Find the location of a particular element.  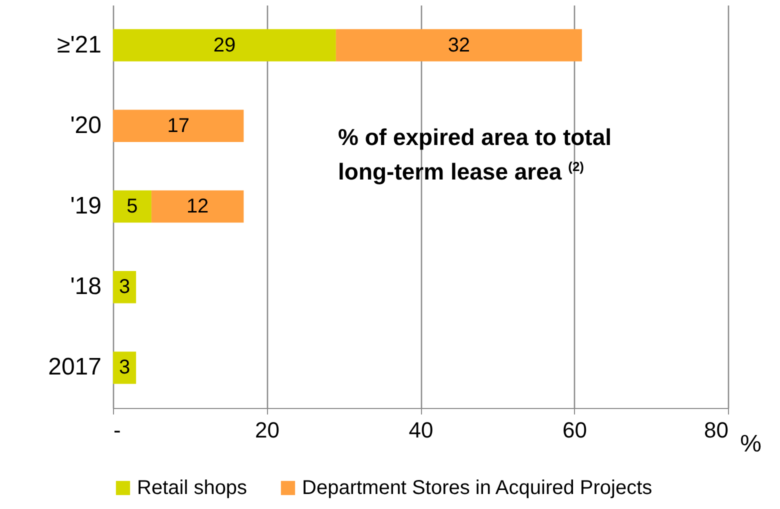

data-label: 5 is located at coordinates (132, 207).